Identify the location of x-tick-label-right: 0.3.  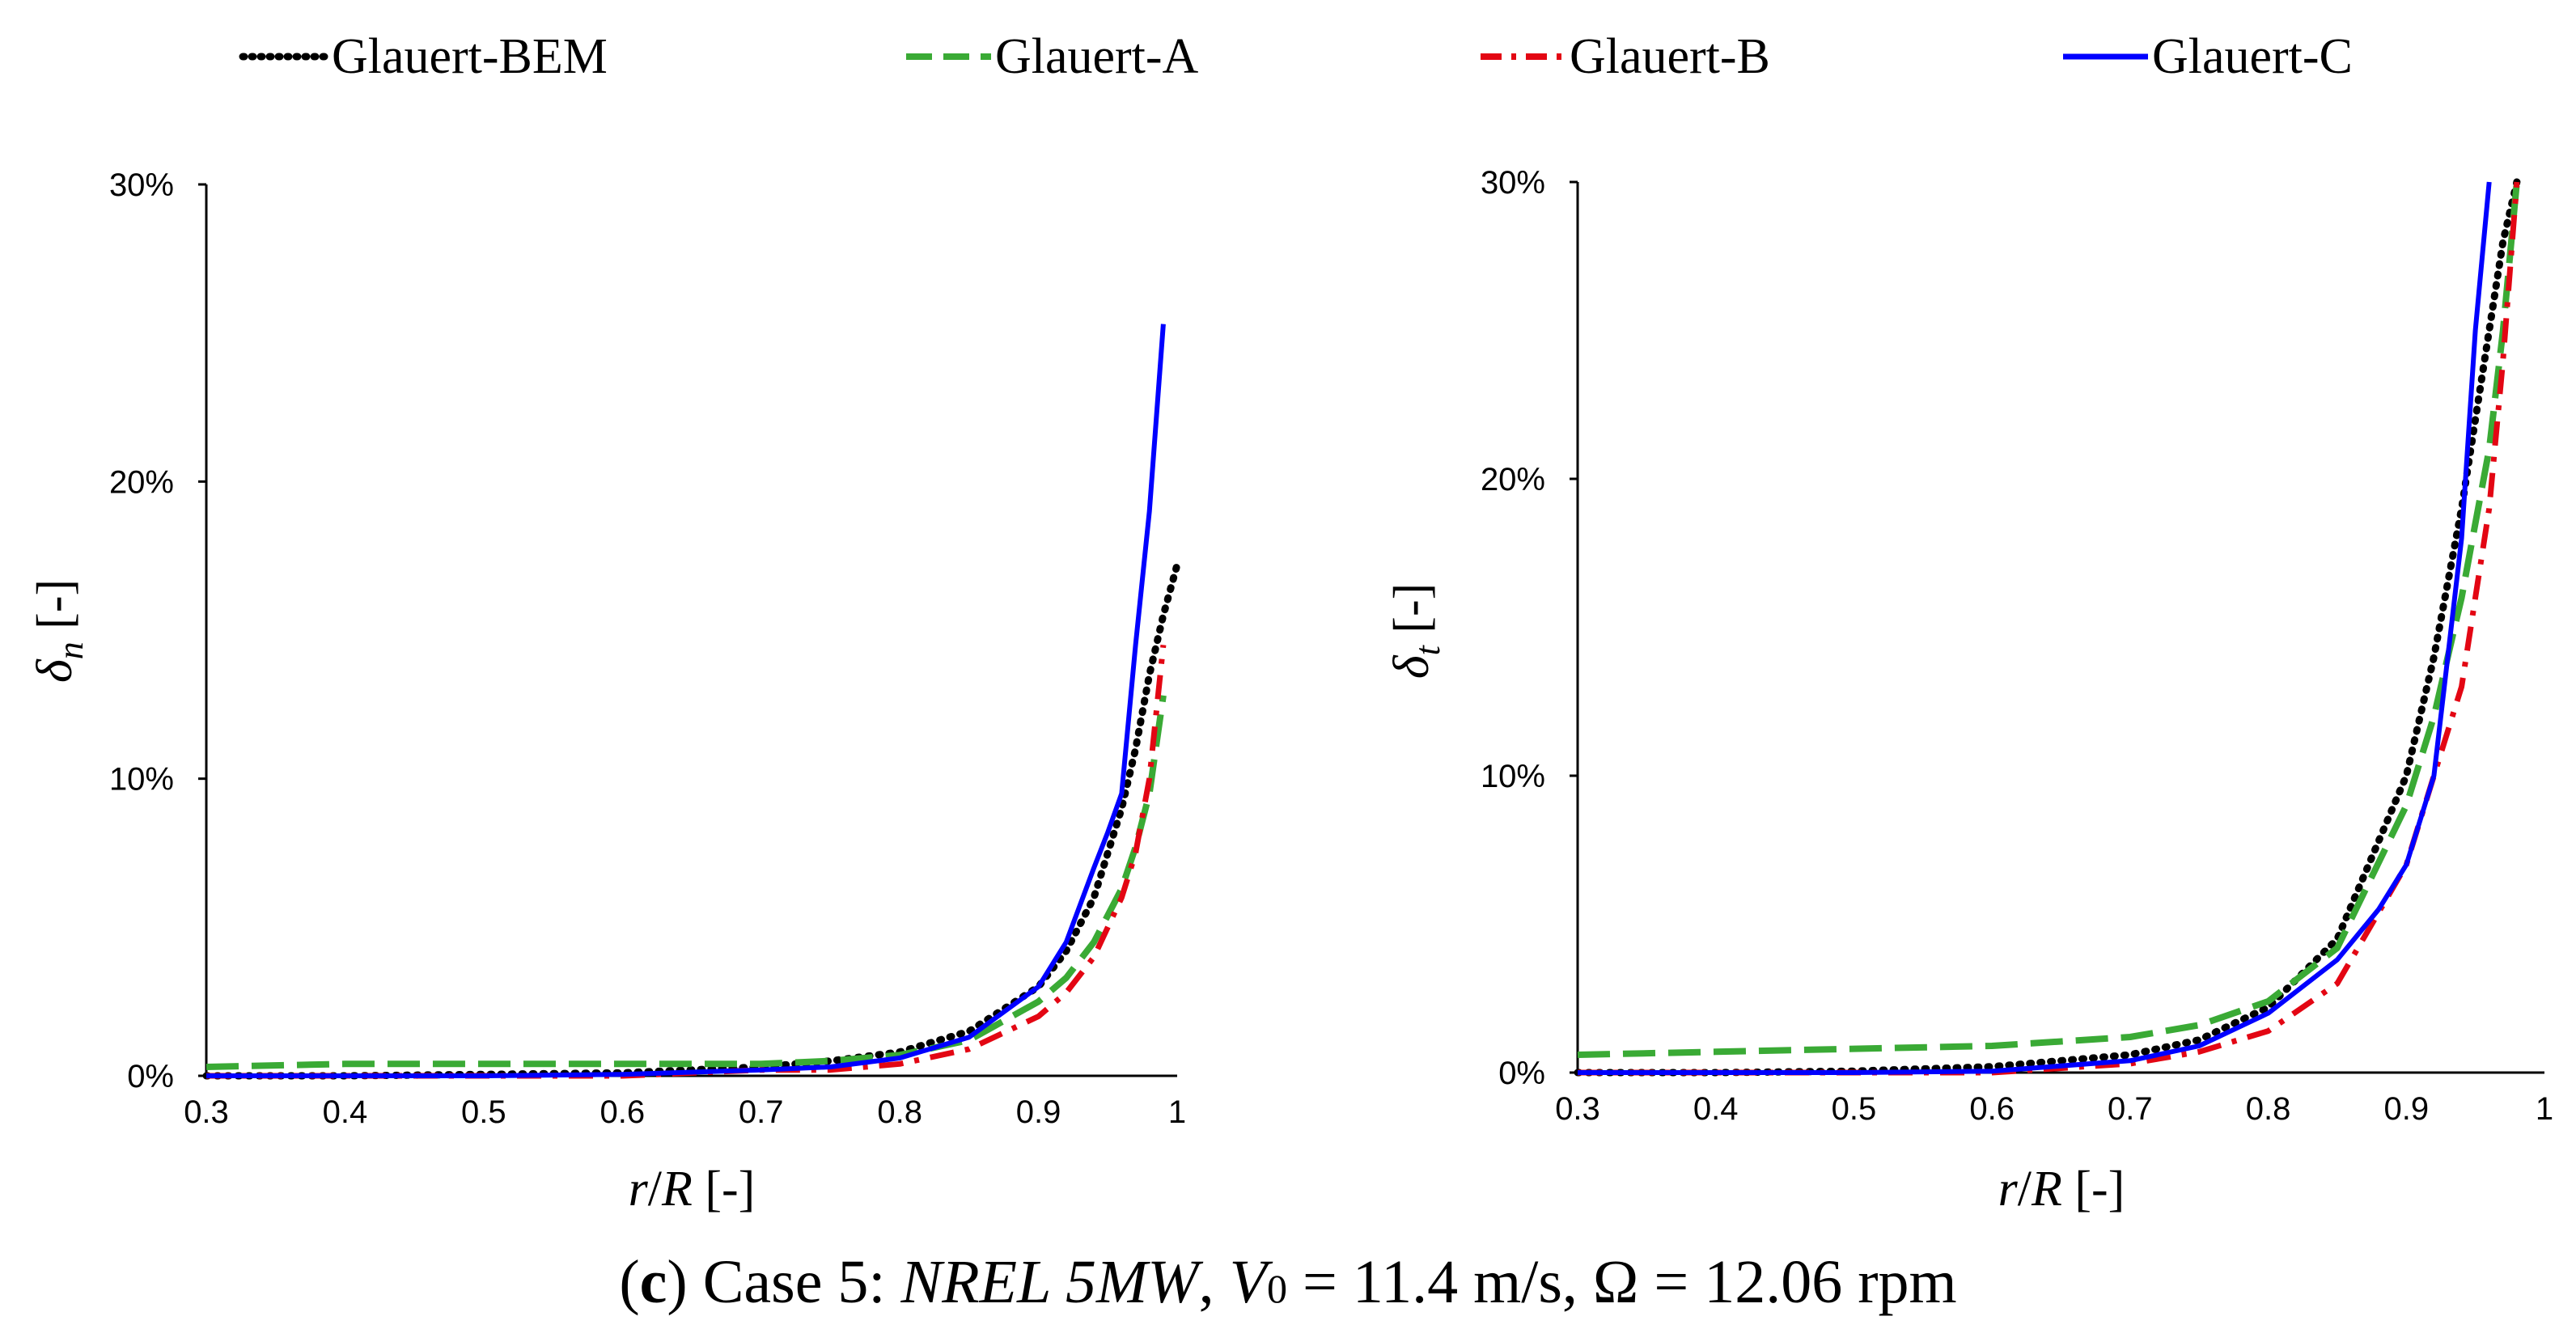
(1577, 1109).